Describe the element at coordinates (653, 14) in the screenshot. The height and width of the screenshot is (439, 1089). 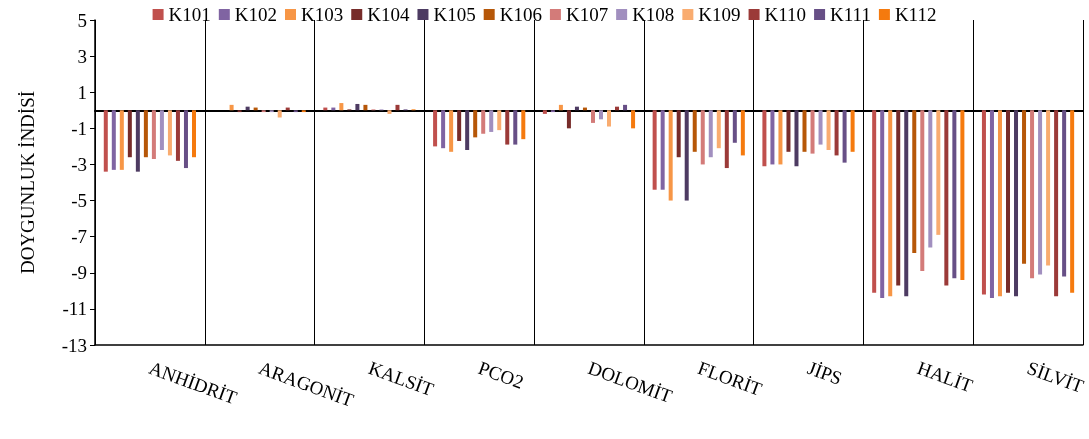
I see `legend-label: K108` at that location.